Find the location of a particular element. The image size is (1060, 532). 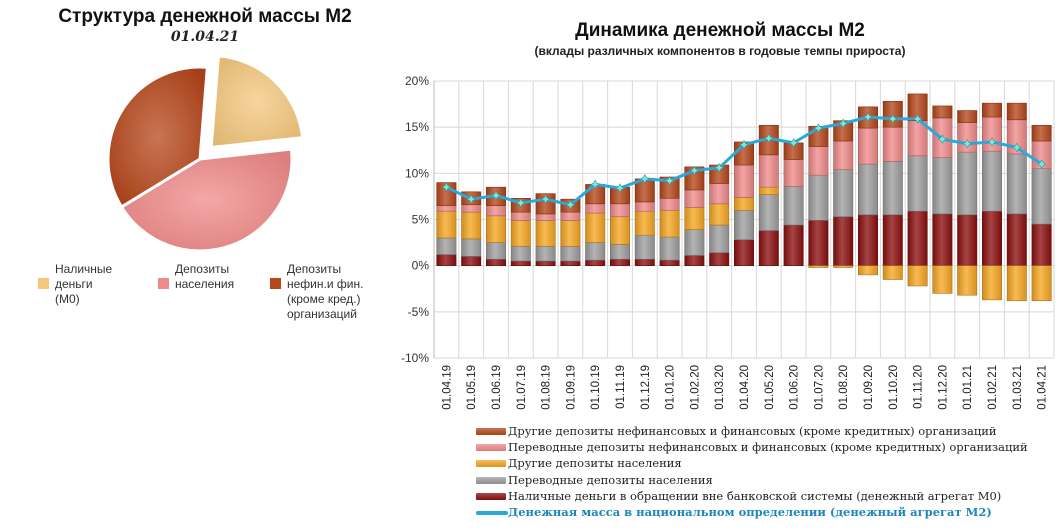

x-tick-label: 01.12.19 is located at coordinates (646, 387).